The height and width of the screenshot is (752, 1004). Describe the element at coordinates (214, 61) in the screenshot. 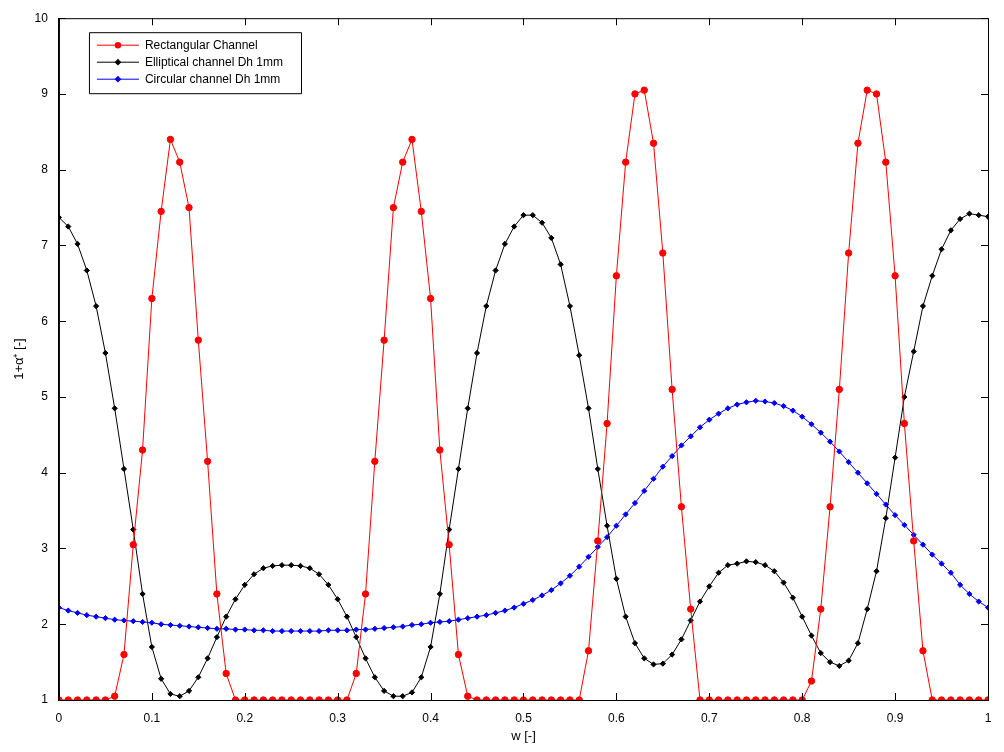

I see `legend-label: Elliptical channel Dh 1mm` at that location.